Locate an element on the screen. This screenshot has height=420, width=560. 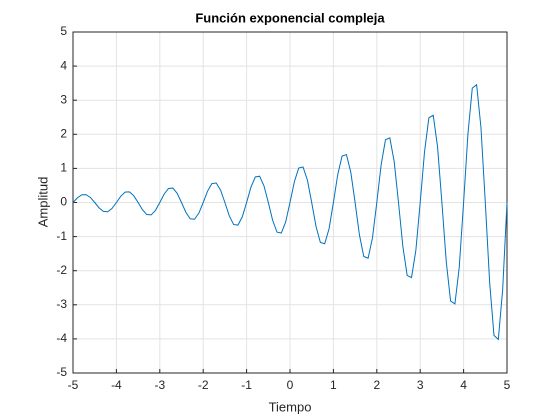
x-tick-label: 5 is located at coordinates (507, 385).